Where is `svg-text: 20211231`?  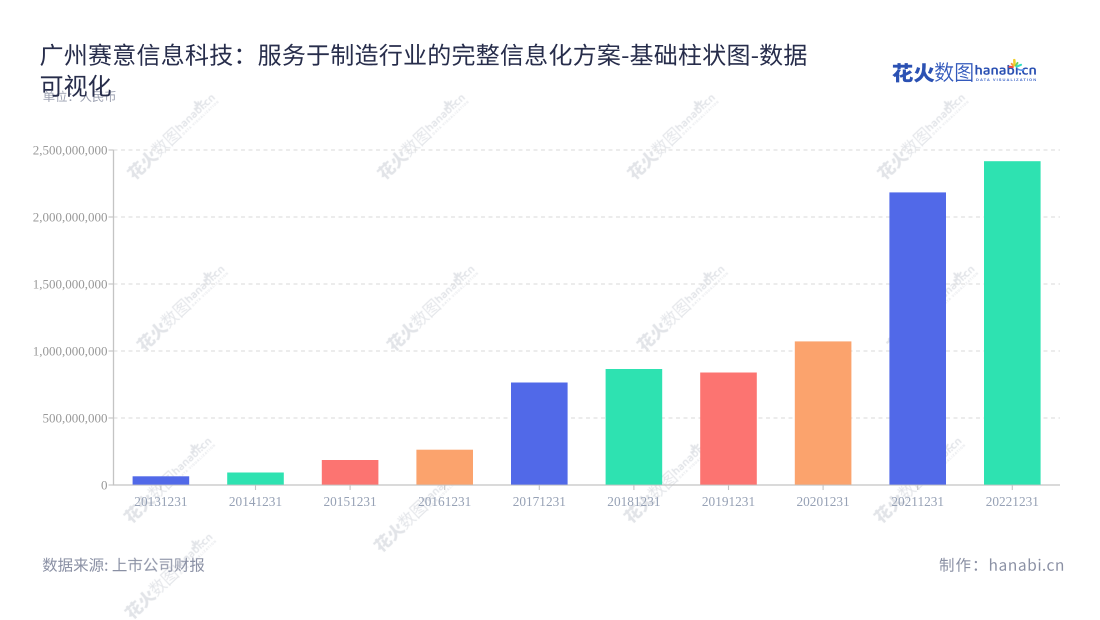
svg-text: 20211231 is located at coordinates (917, 501).